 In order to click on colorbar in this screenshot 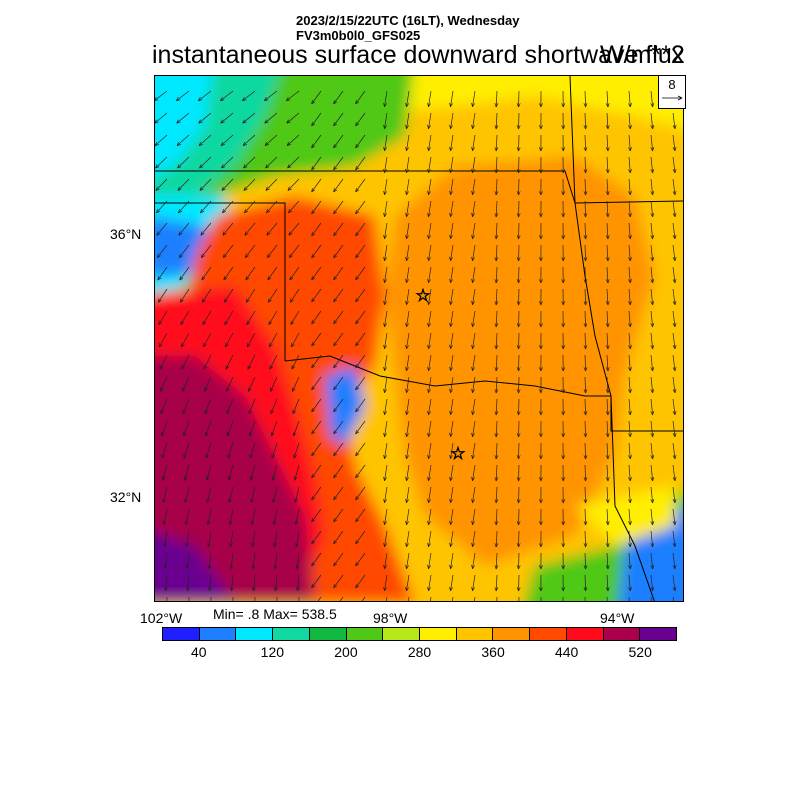, I will do `click(419, 634)`.